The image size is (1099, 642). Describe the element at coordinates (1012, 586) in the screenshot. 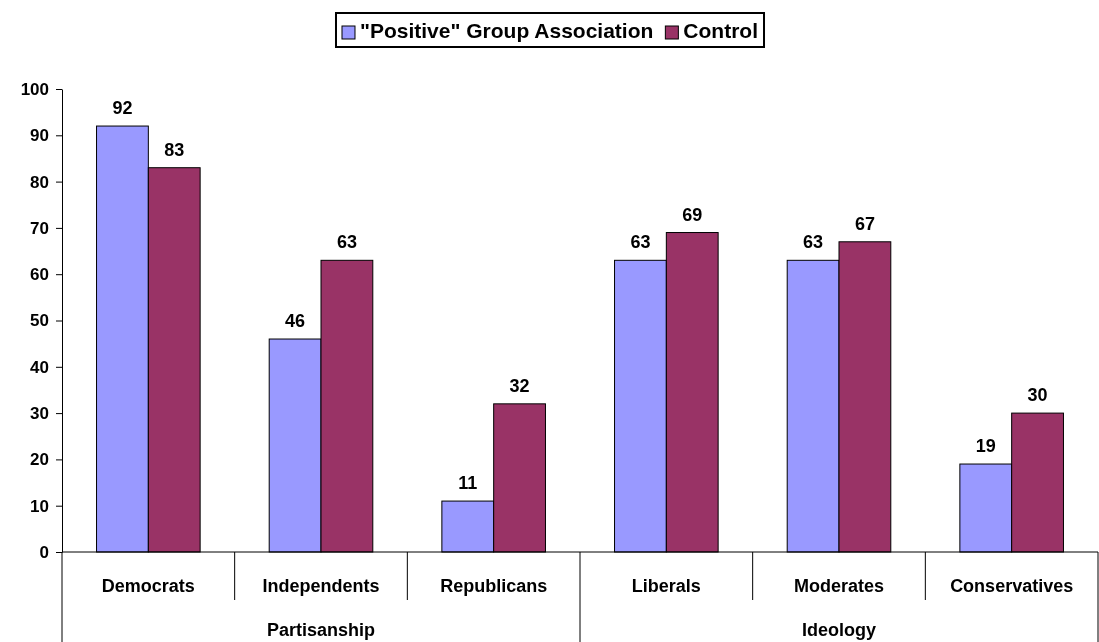

I see `x-tick-label: Conservatives` at that location.